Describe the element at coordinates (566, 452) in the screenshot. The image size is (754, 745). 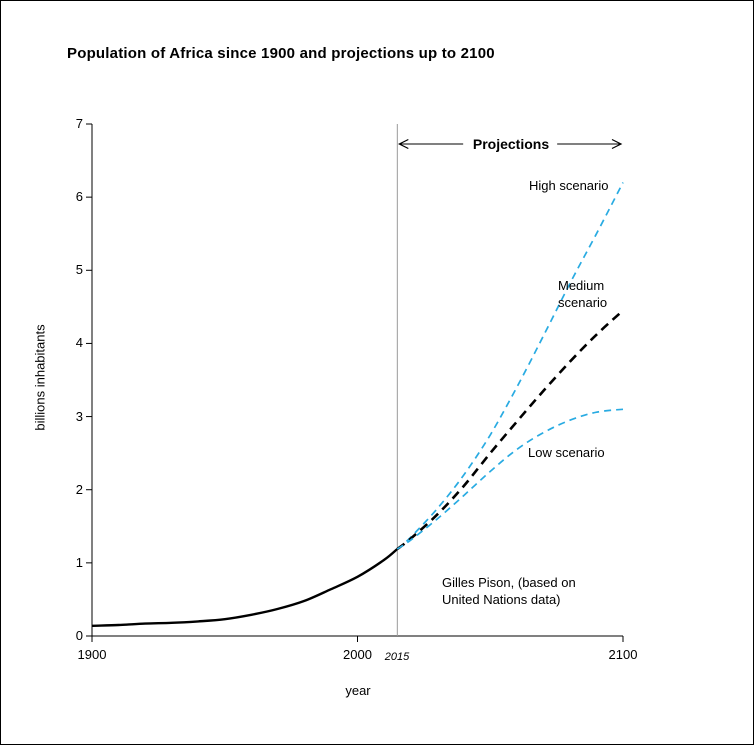
I see `annotation-low-scenario: Low scenario` at that location.